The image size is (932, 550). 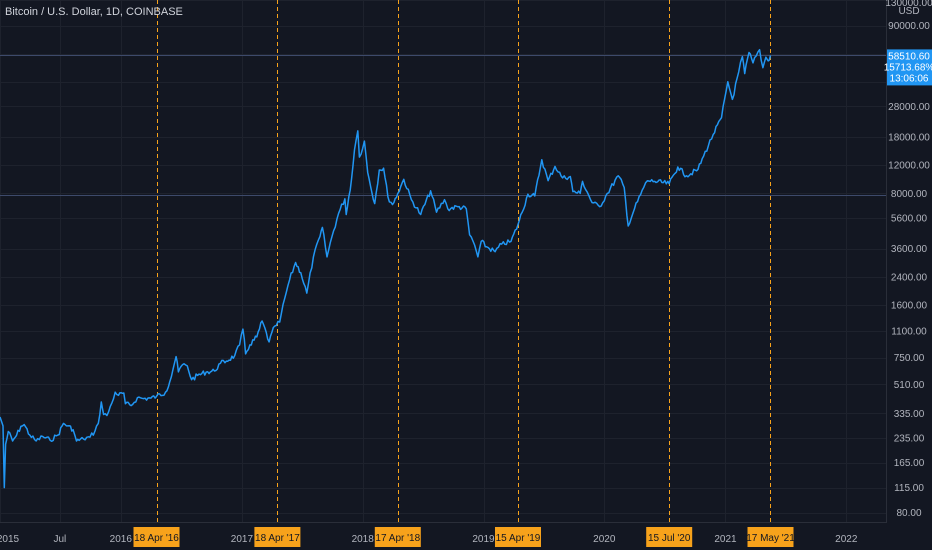 I want to click on price-tick-label: 115.00, so click(x=909, y=488).